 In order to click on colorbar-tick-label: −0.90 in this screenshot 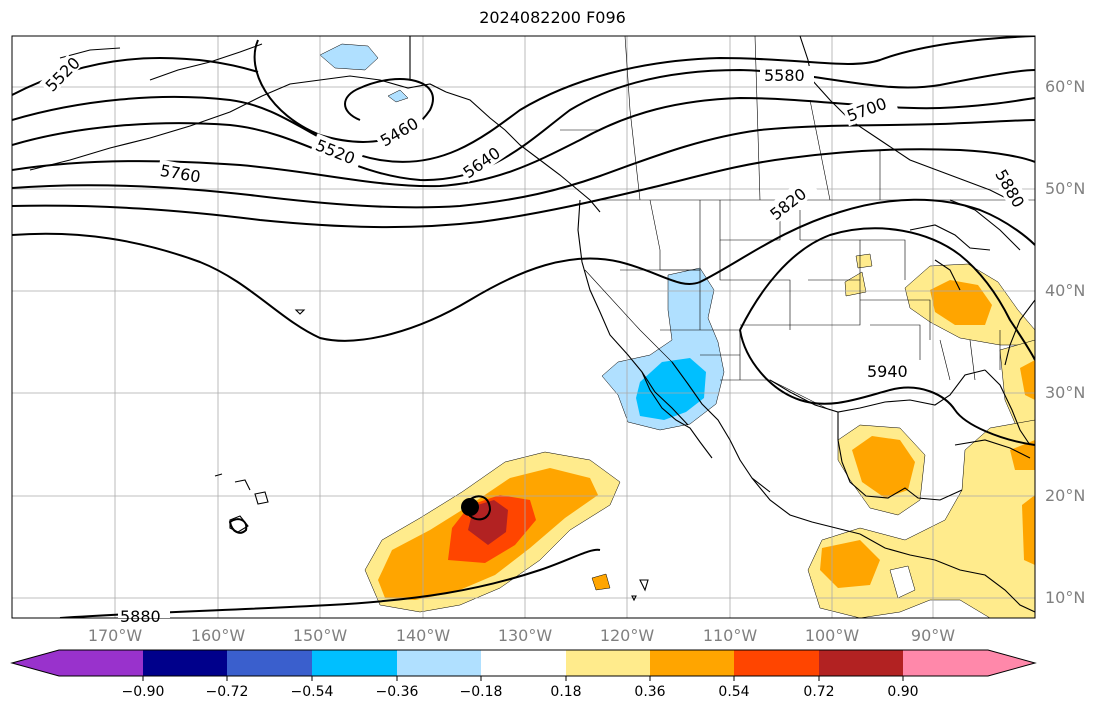, I will do `click(143, 692)`.